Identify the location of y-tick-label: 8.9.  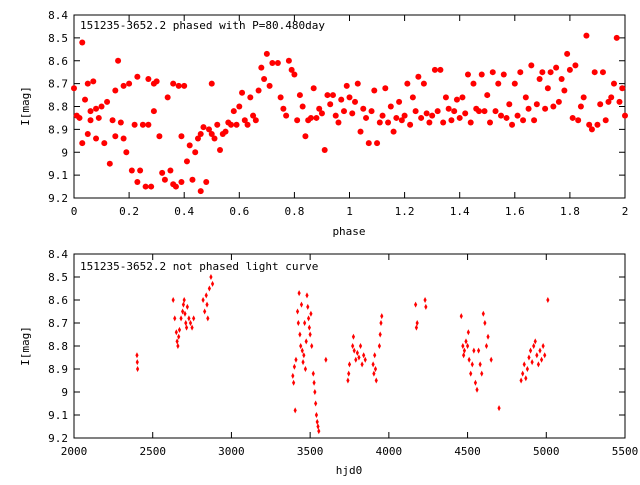
(58, 369).